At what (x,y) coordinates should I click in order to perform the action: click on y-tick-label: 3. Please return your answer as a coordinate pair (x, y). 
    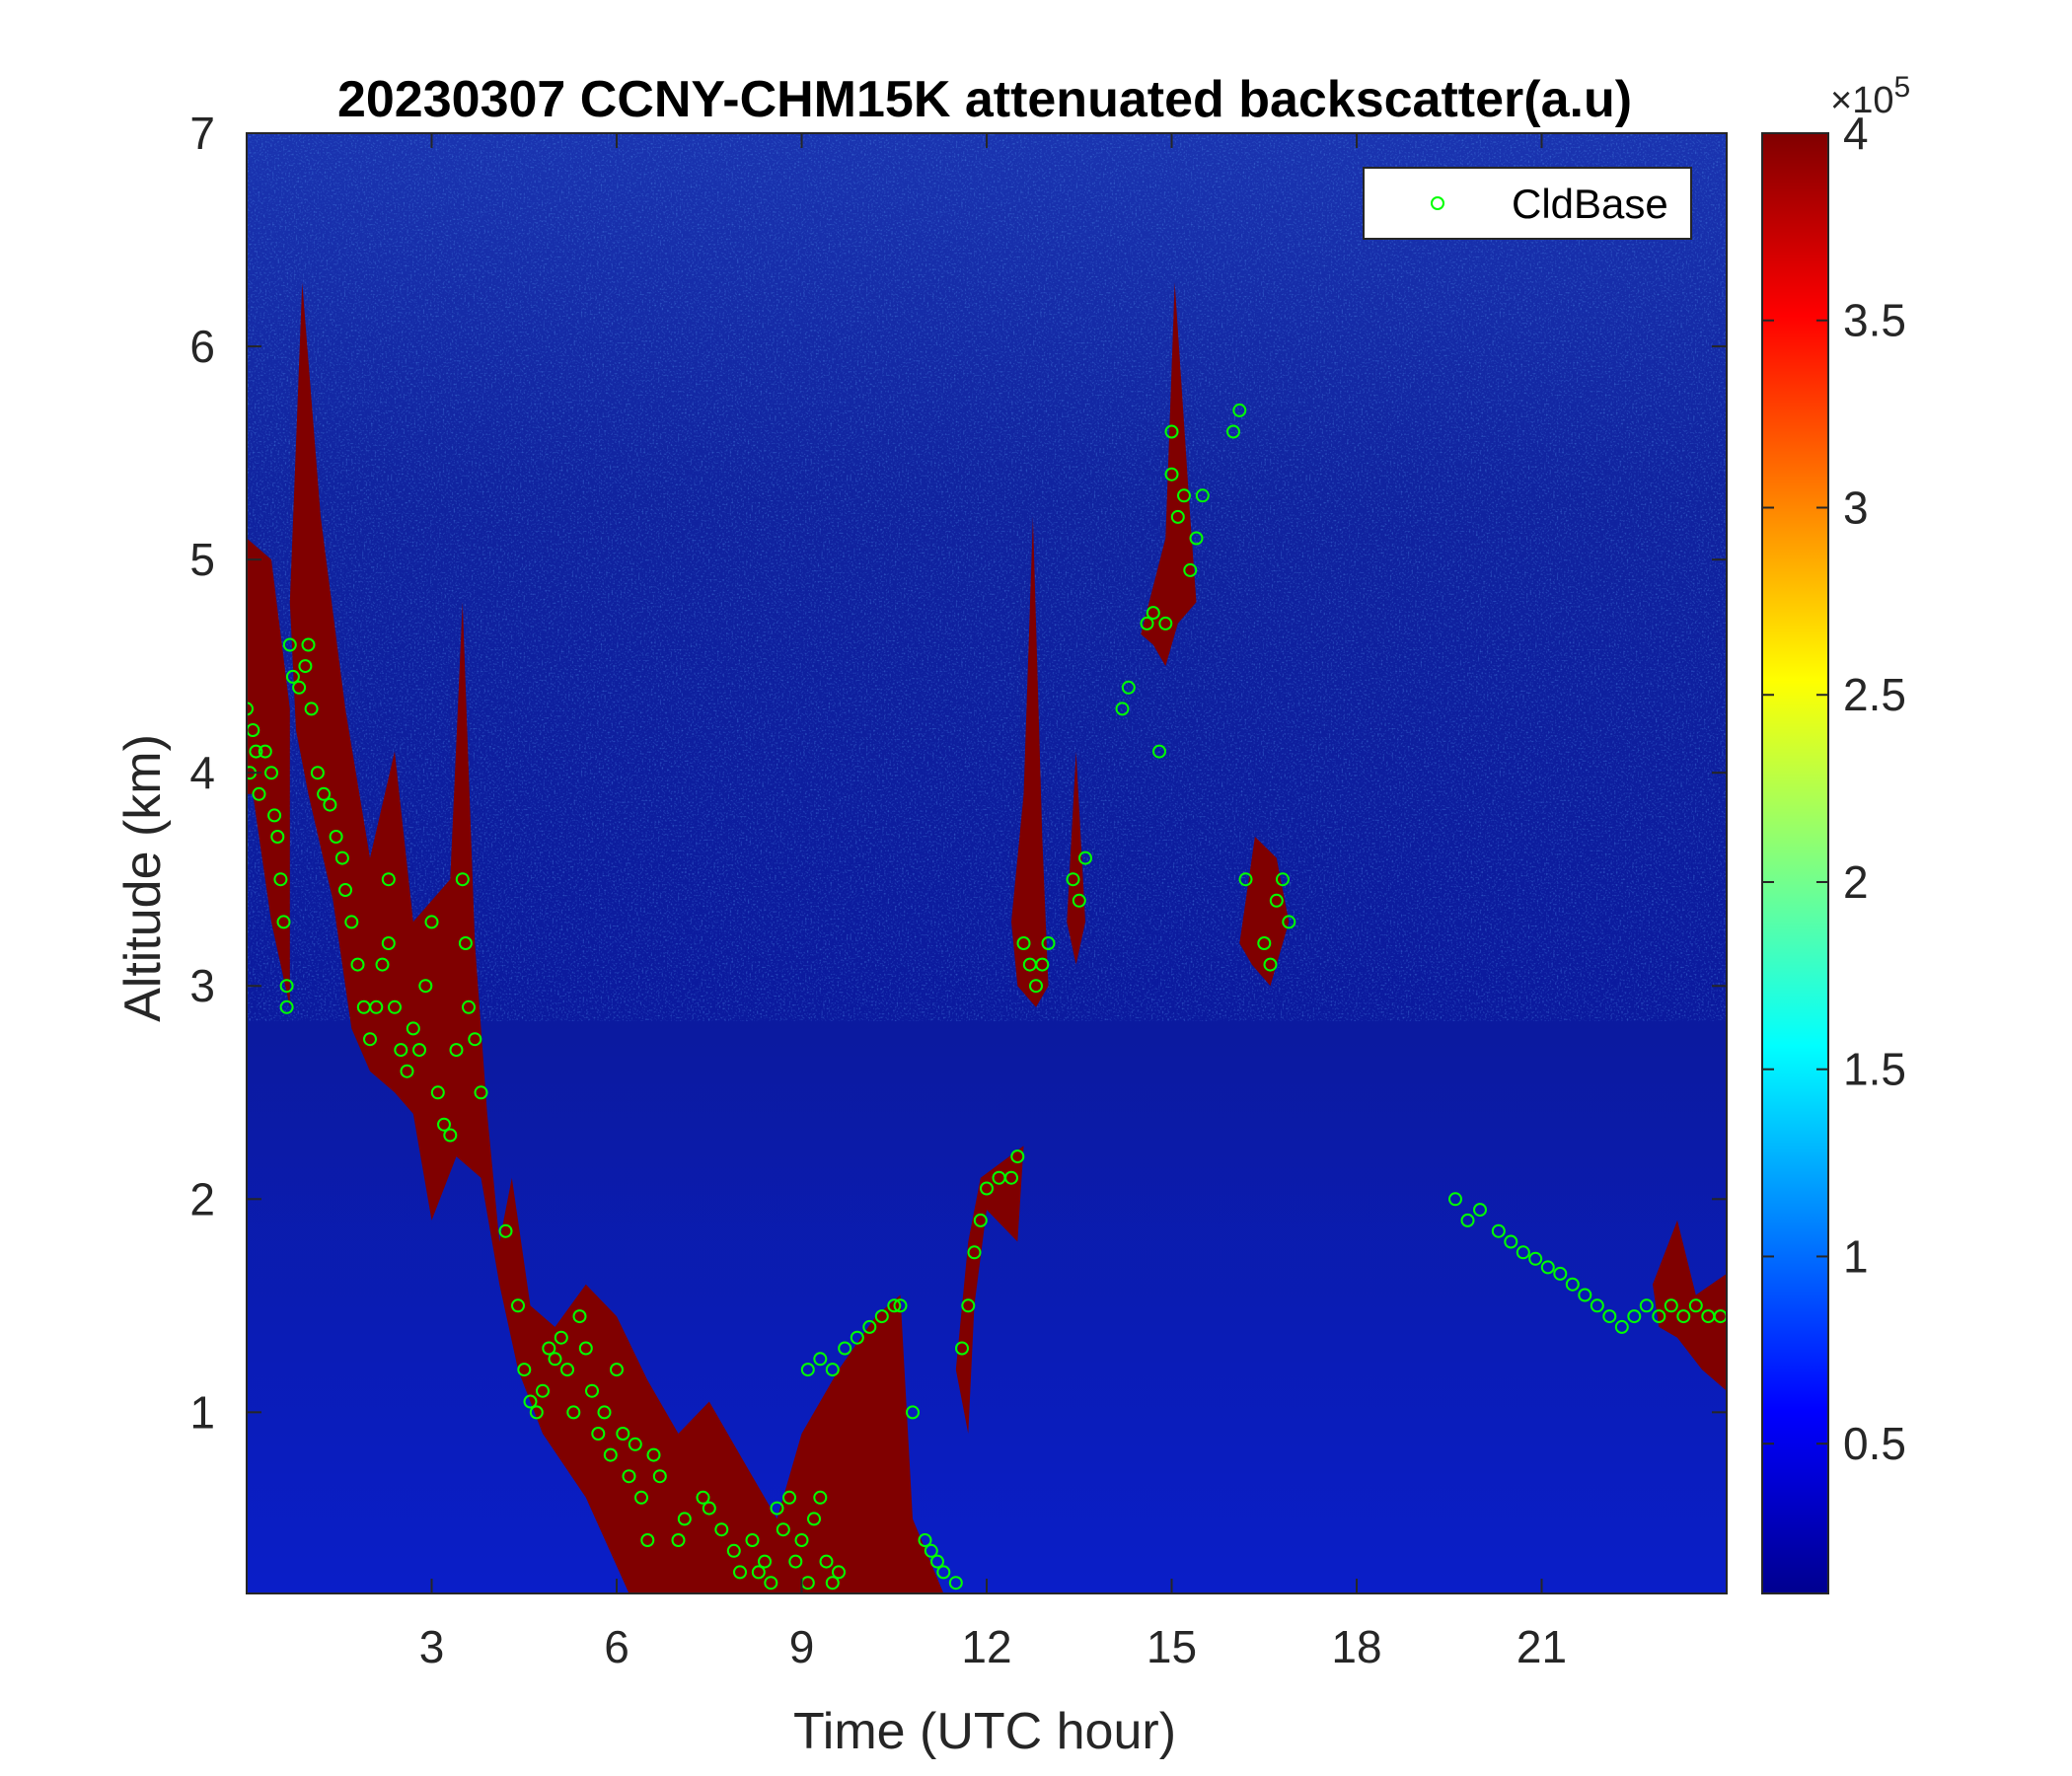
    Looking at the image, I should click on (202, 986).